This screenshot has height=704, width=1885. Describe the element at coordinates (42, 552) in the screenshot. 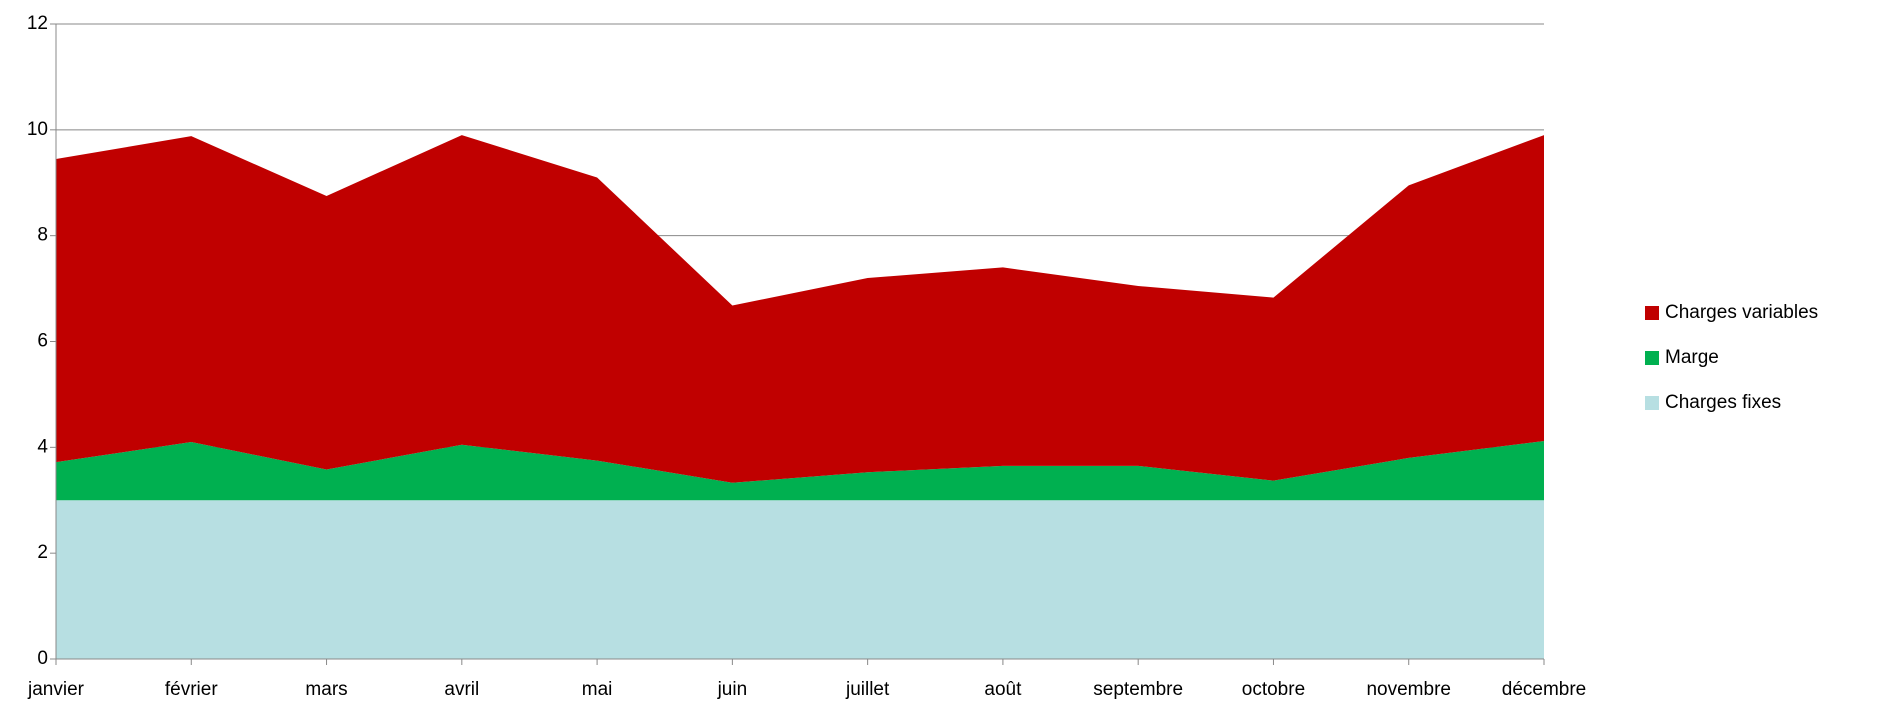

I see `y-tick-label: 2` at that location.